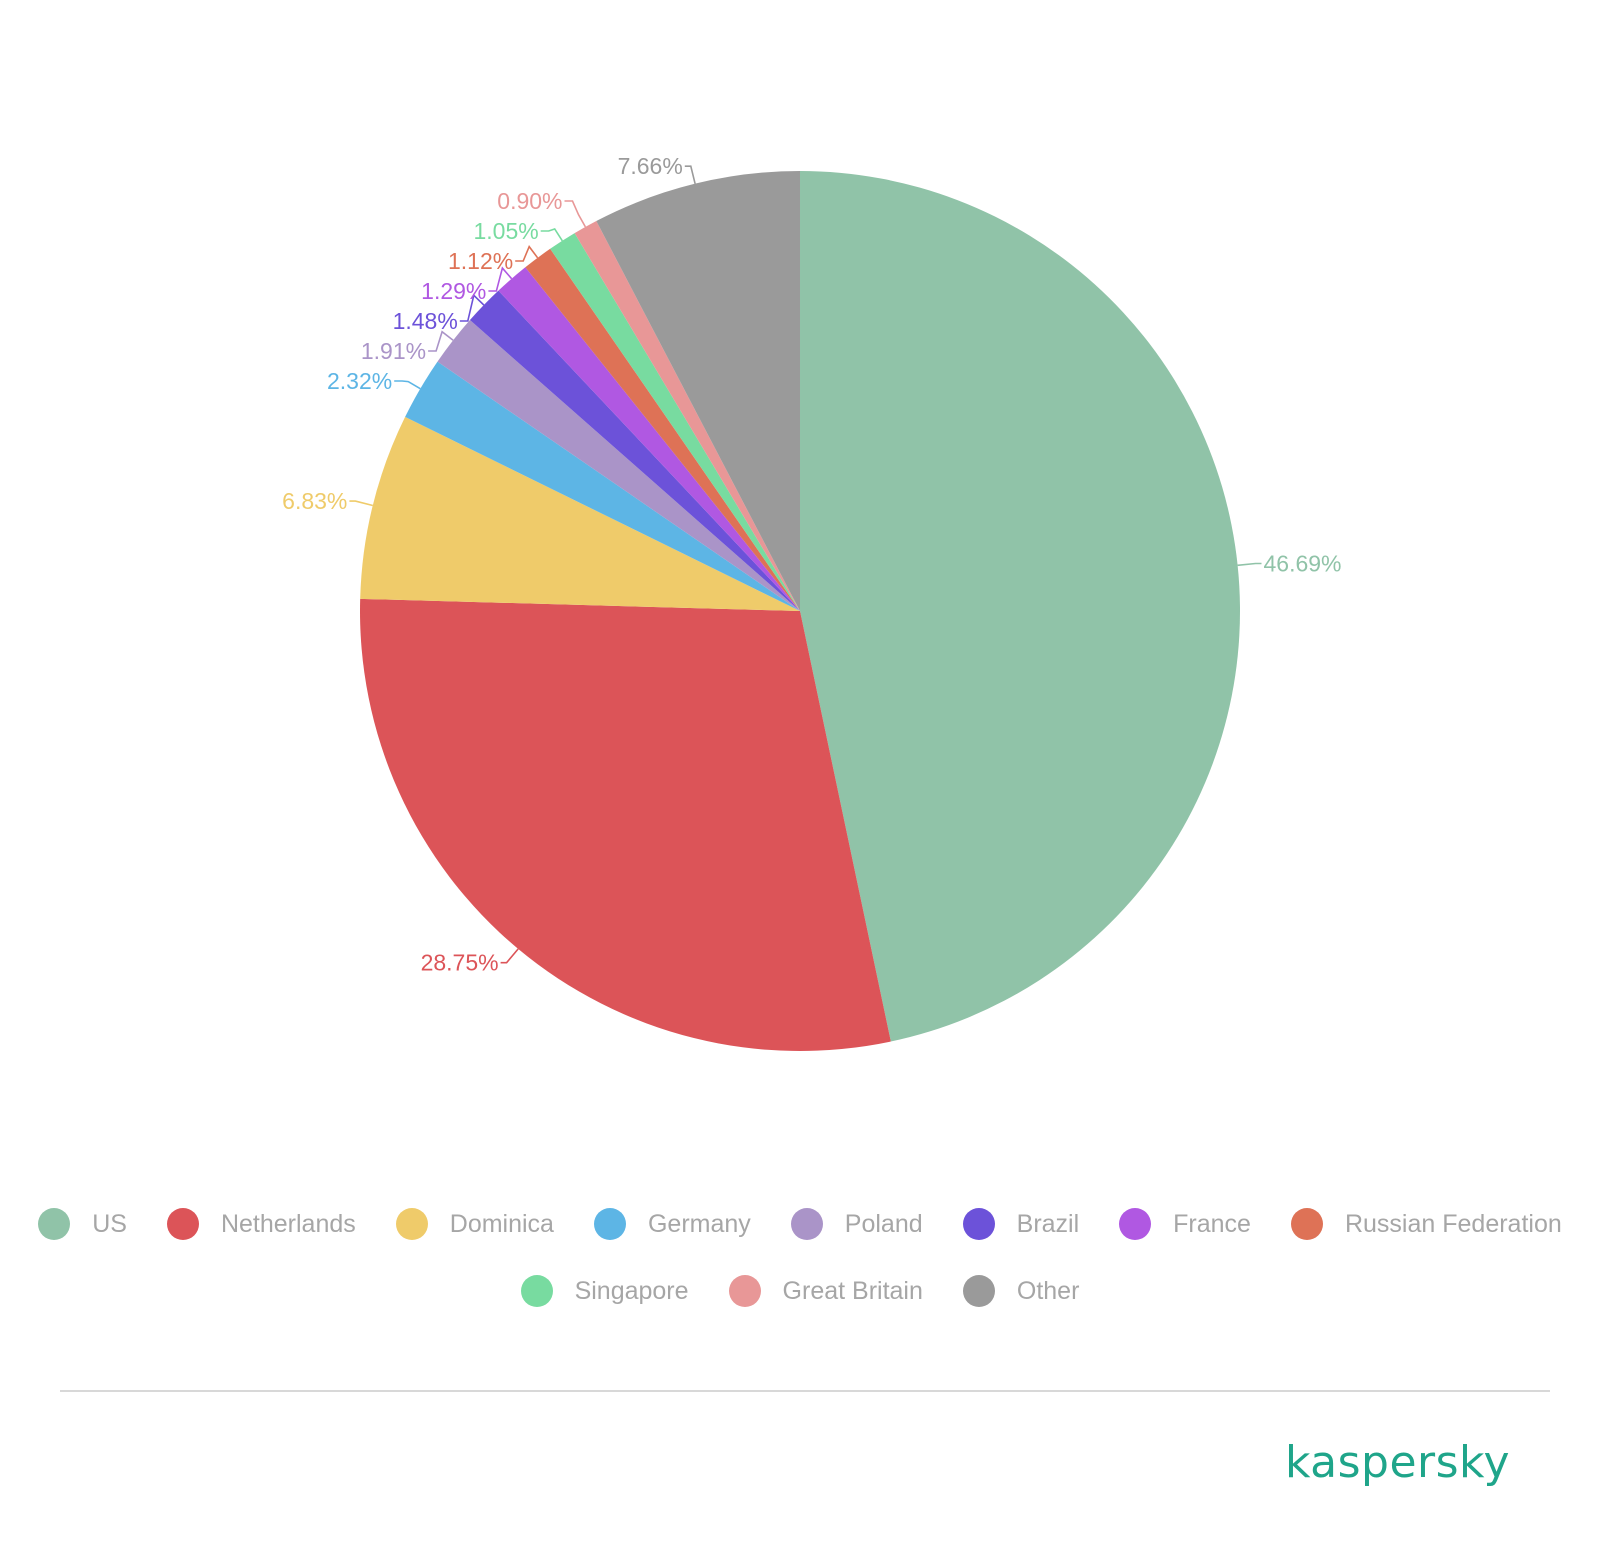 The image size is (1600, 1542). I want to click on legend-item-other: Other, so click(1021, 1291).